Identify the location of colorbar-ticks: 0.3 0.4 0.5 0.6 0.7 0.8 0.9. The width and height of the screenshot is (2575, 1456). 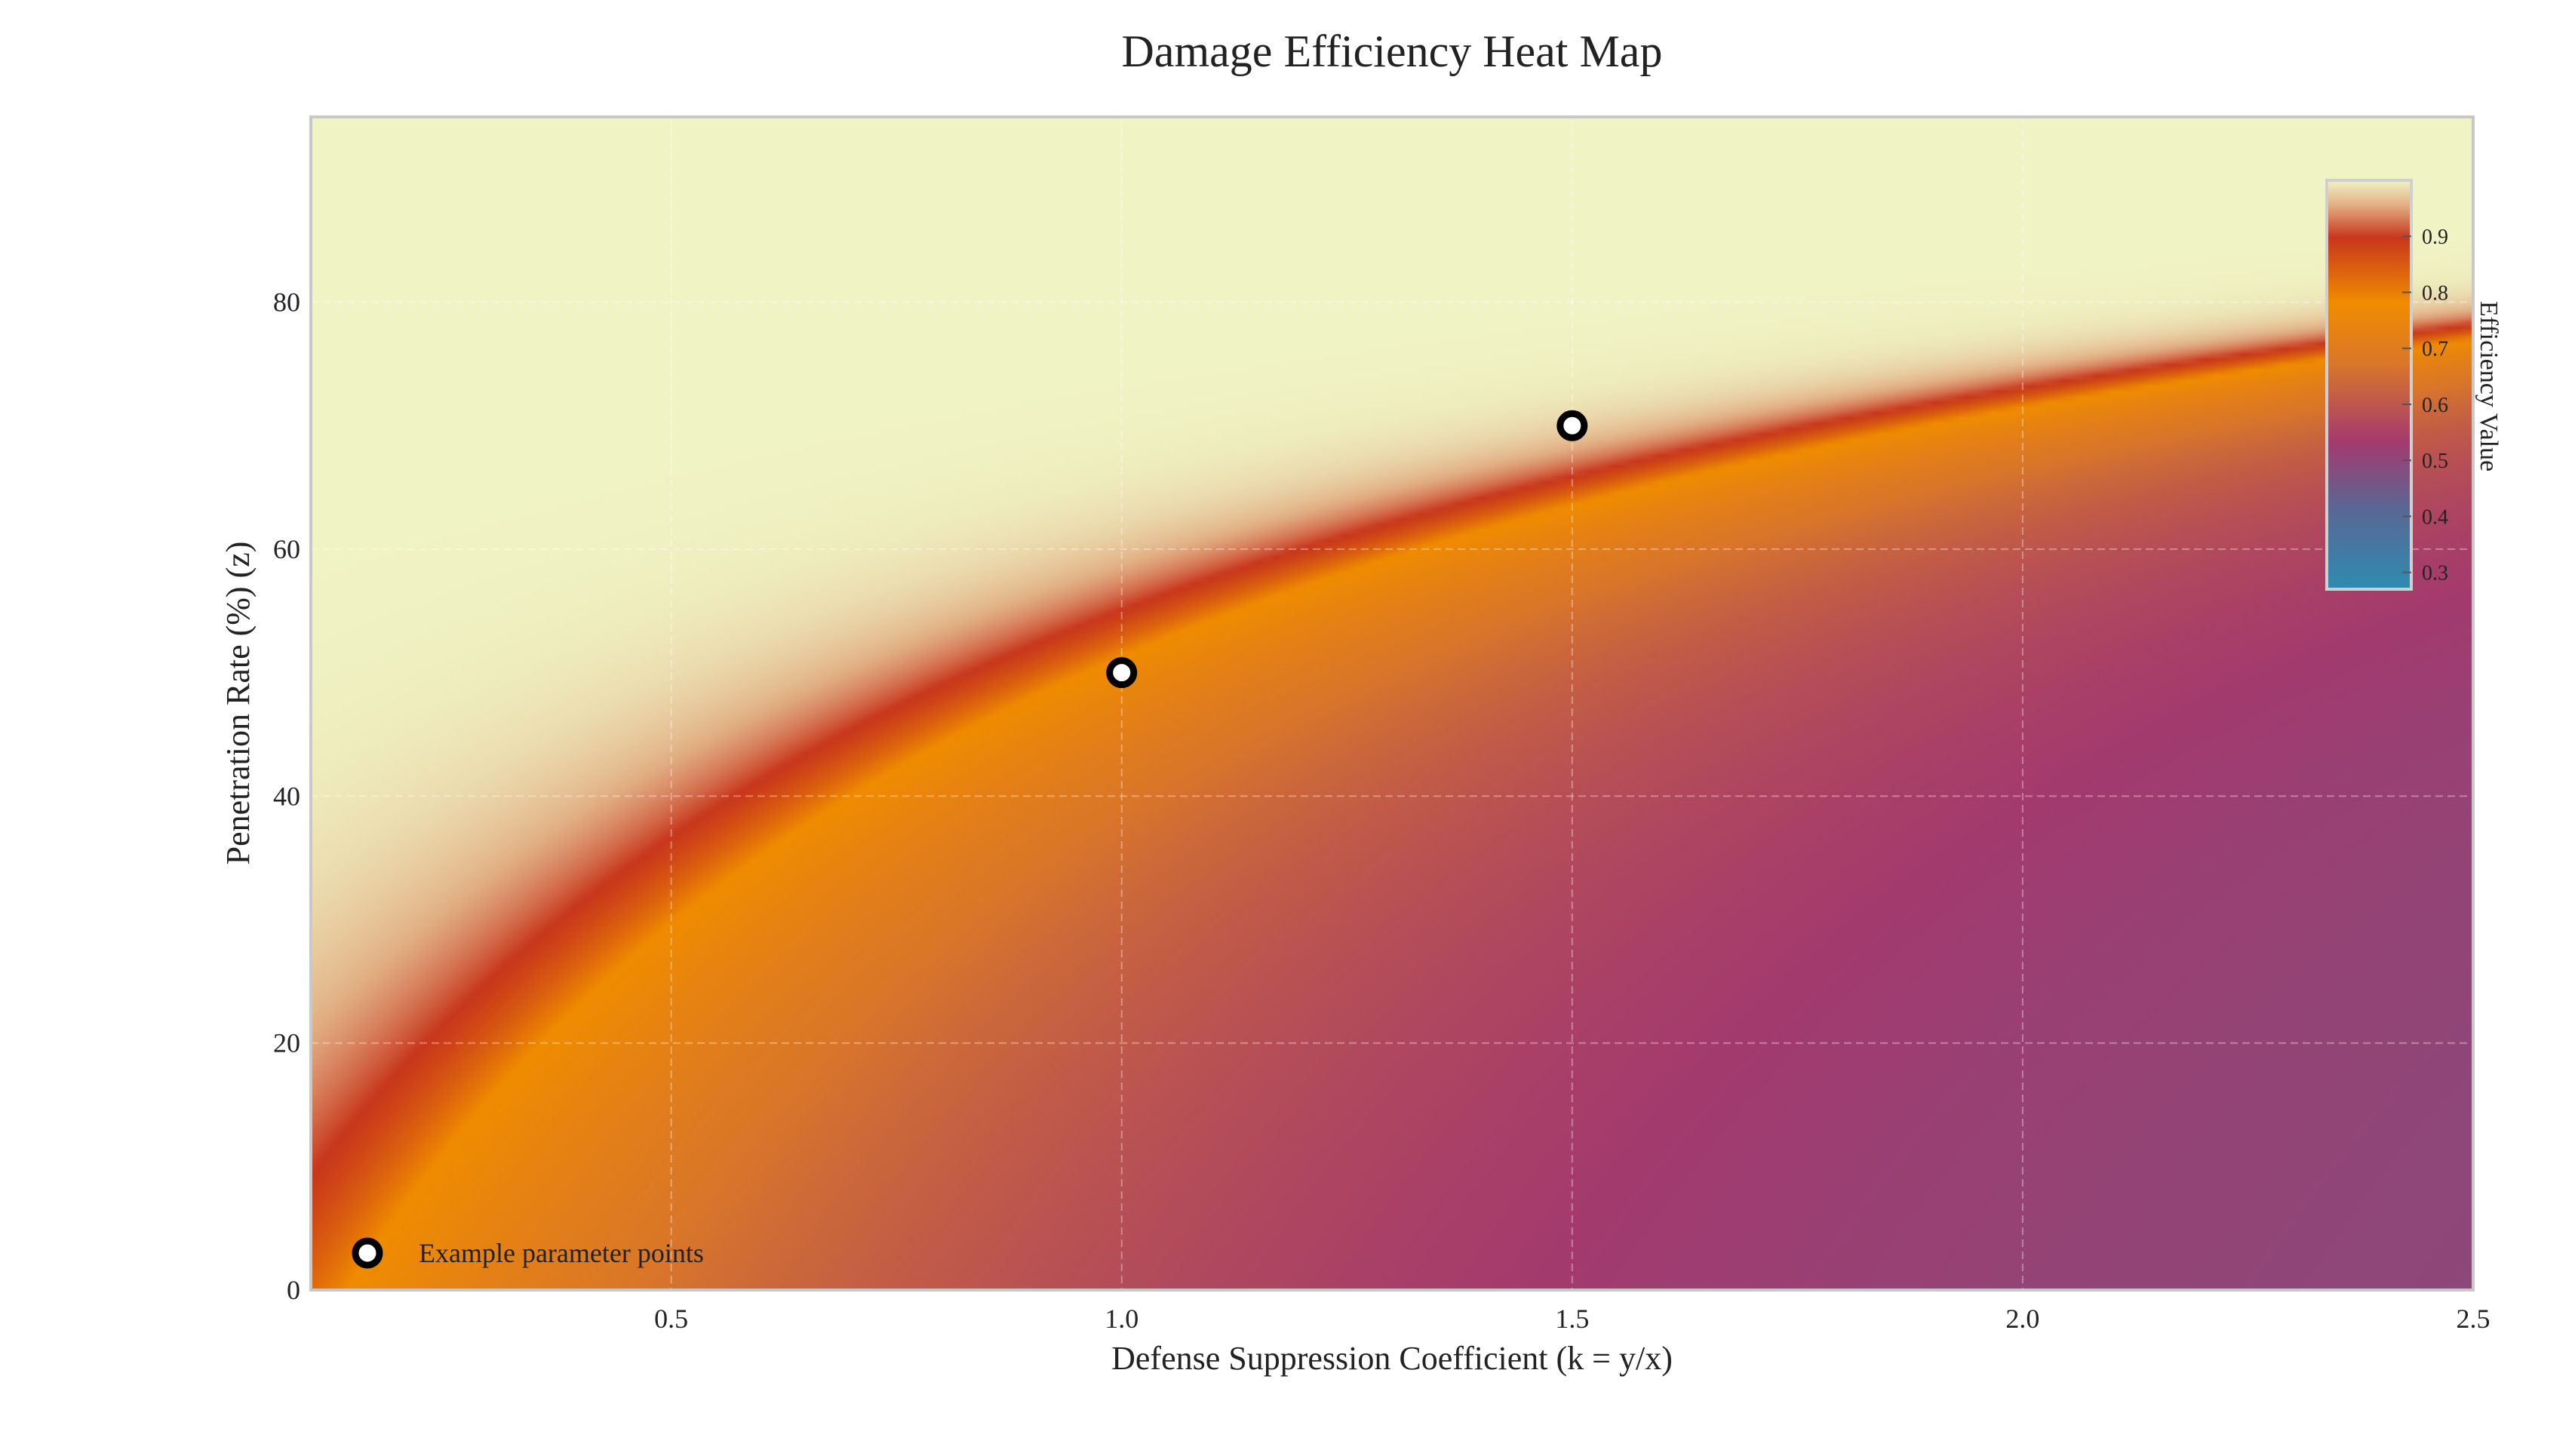
(2425, 405).